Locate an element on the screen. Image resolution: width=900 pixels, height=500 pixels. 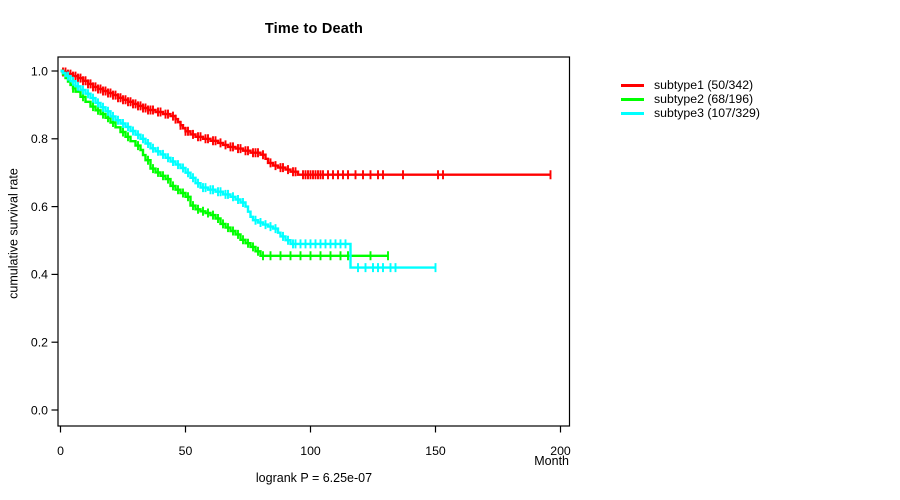
legend-label-subtype3: subtype3 (107/329) is located at coordinates (707, 113).